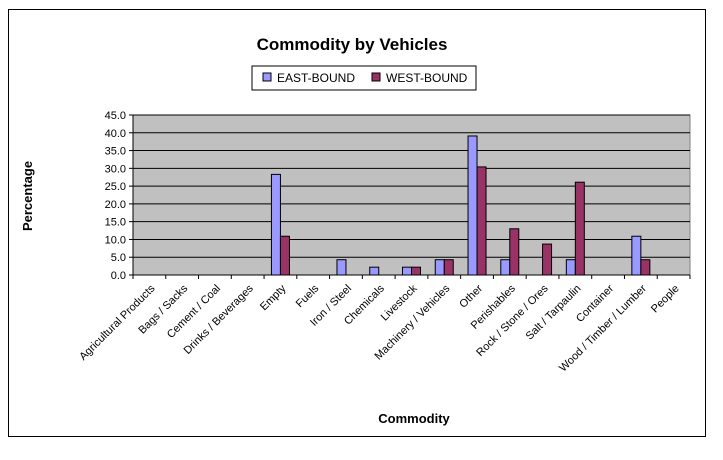  I want to click on y-axis-label: Percentage, so click(27, 196).